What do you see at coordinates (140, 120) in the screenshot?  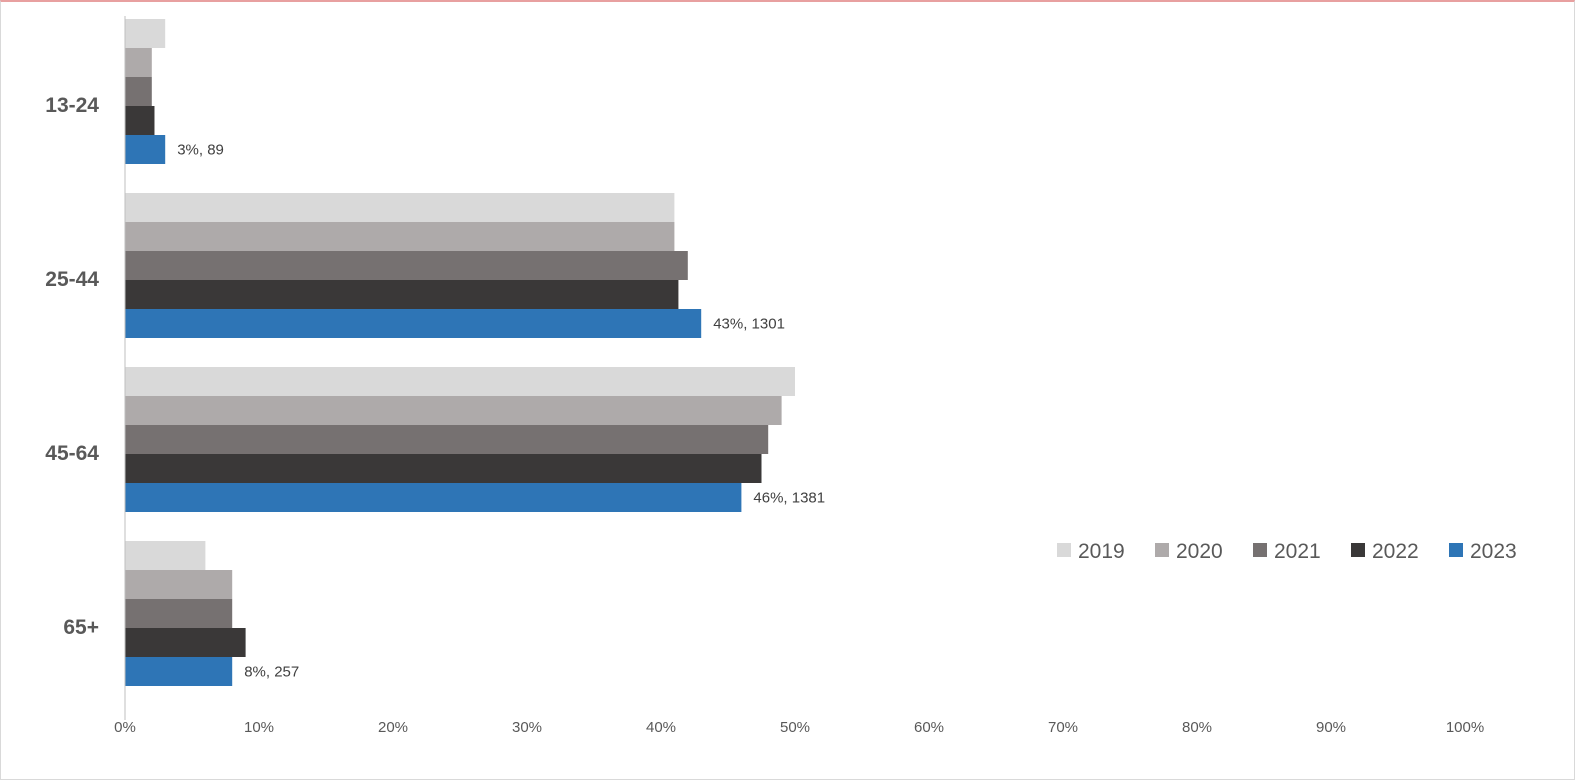 I see `bar-13-24-2022` at bounding box center [140, 120].